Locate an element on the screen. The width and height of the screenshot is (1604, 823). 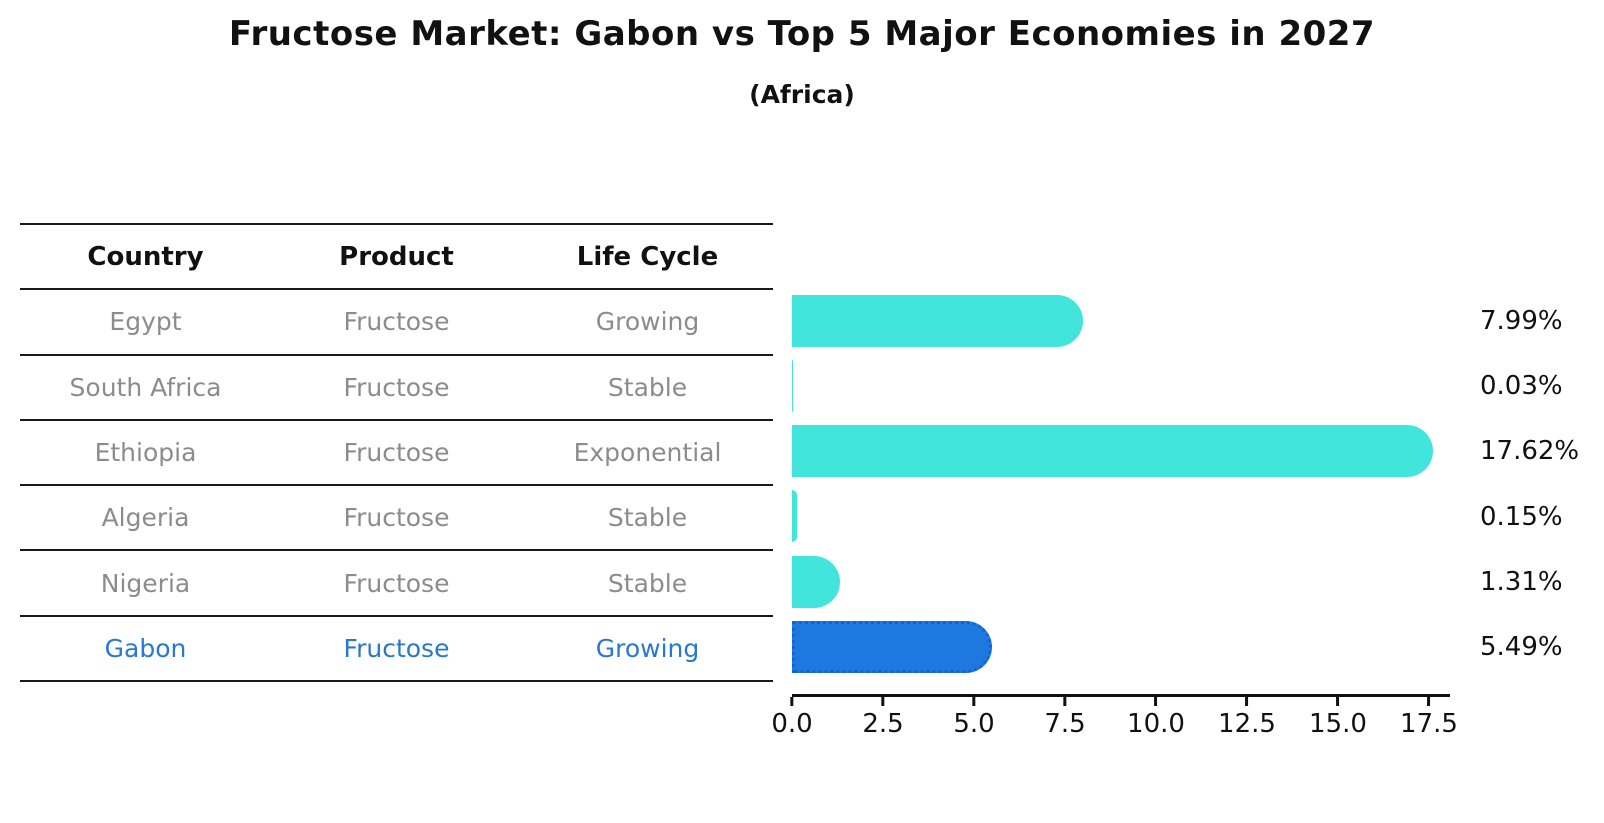
bar-row: 0.03% is located at coordinates (1198, 385).